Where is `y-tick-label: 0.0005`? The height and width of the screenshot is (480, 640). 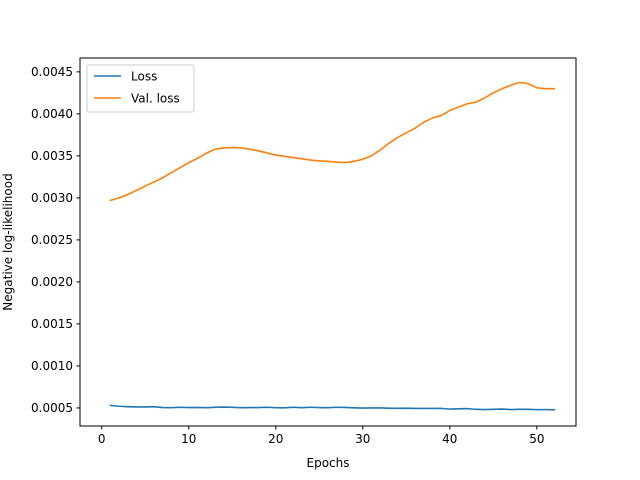 y-tick-label: 0.0005 is located at coordinates (52, 408).